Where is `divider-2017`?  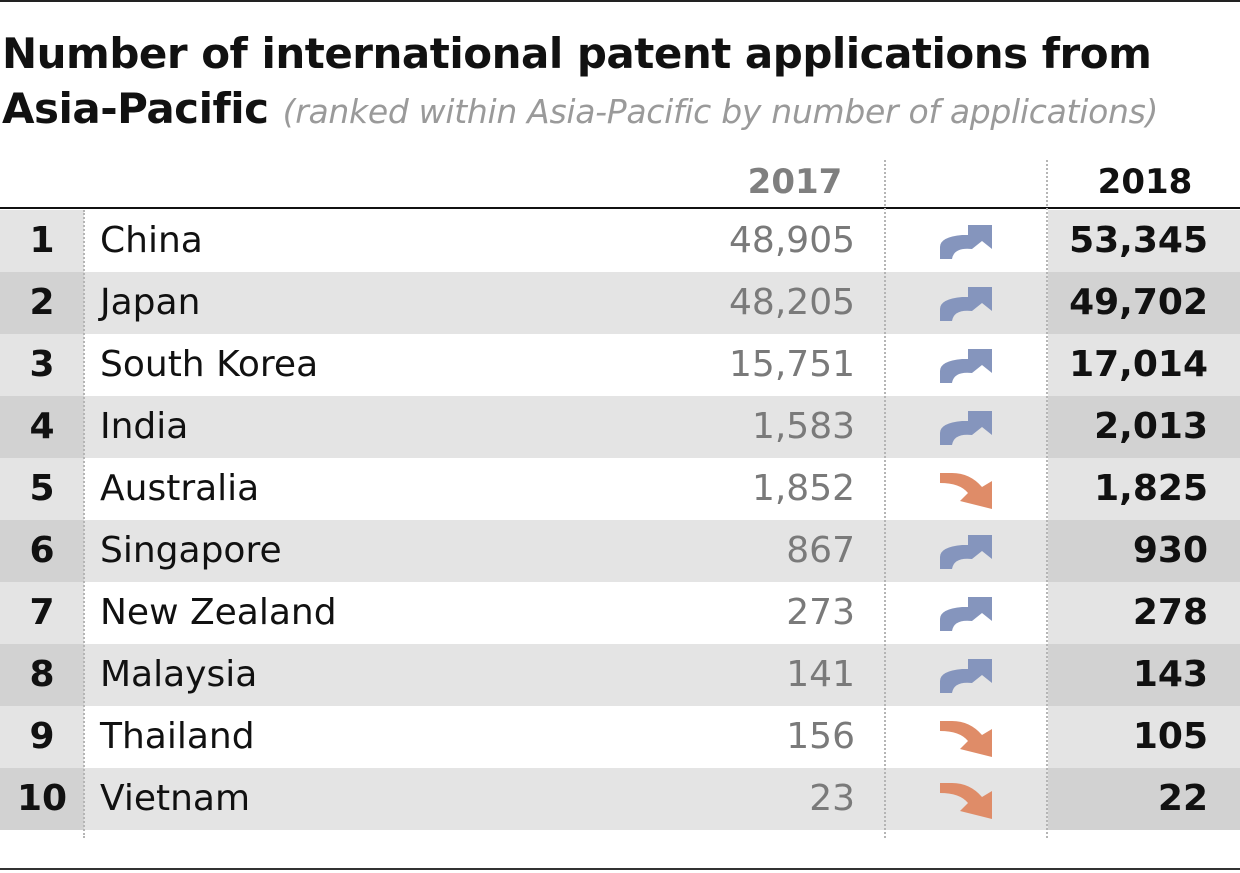
divider-2017 is located at coordinates (885, 499).